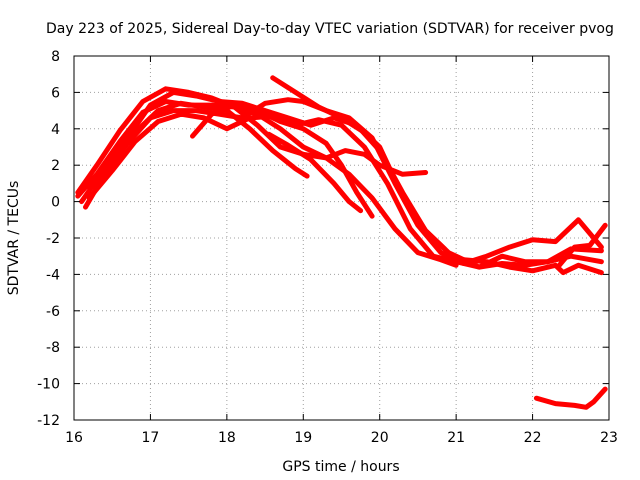  Describe the element at coordinates (456, 438) in the screenshot. I see `x-tick-label: 21` at that location.